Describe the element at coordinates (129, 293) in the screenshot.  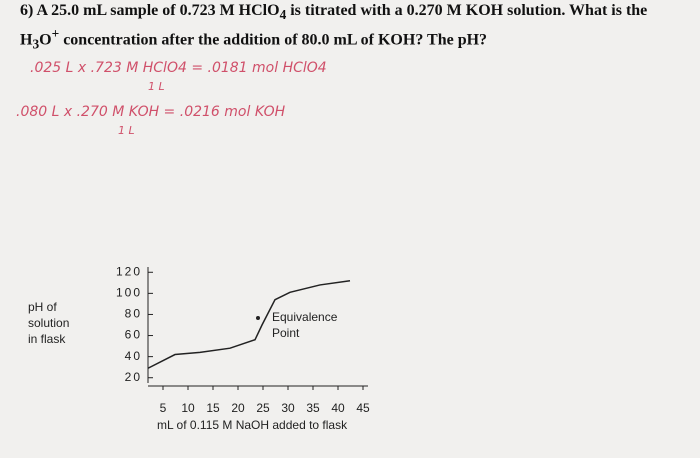
I see `y-tick-label: 100` at that location.